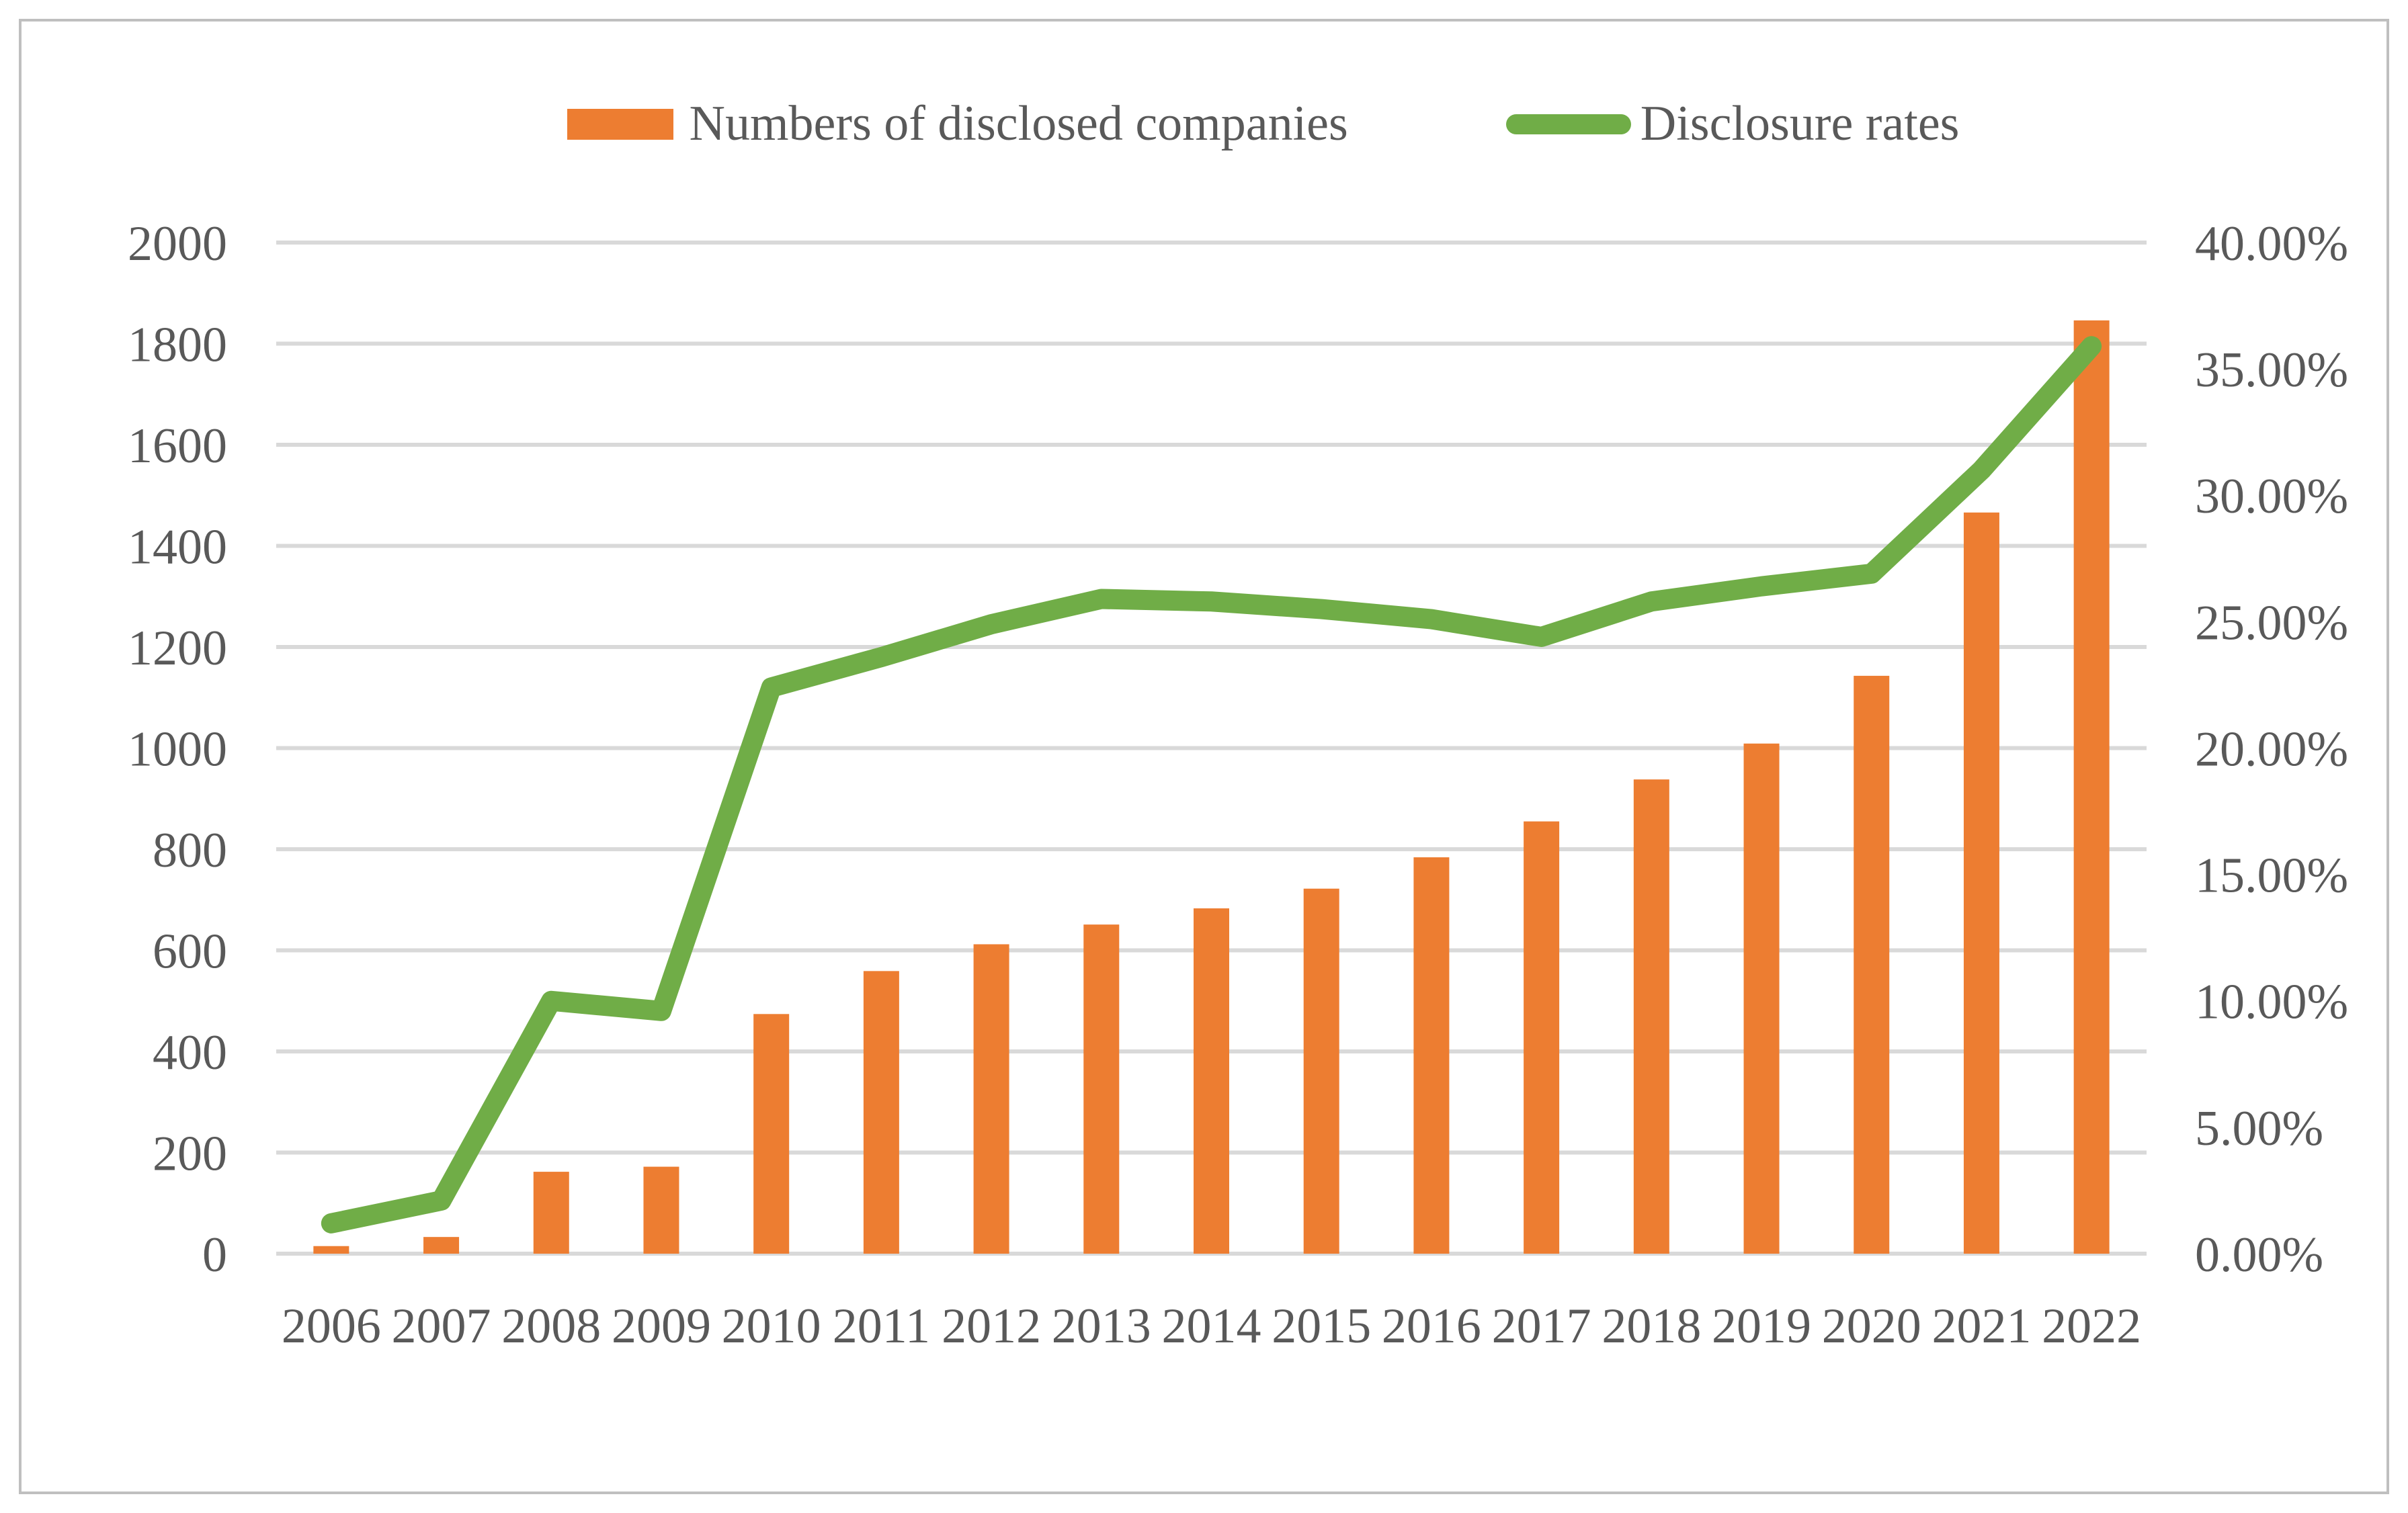 This screenshot has height=1513, width=2408. What do you see at coordinates (177, 446) in the screenshot?
I see `left-axis-tick-label: 1600` at bounding box center [177, 446].